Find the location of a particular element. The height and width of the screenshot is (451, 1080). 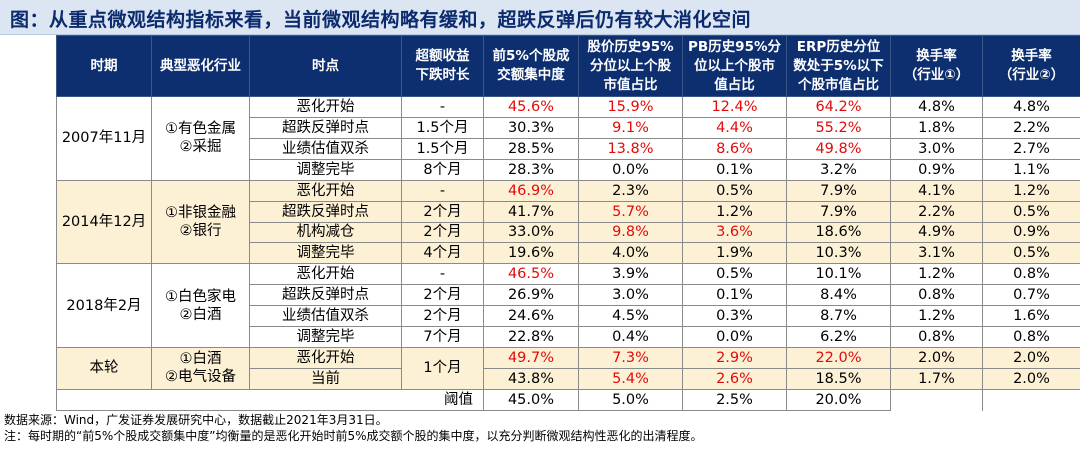

turnover2-cell: 0.7% is located at coordinates (1031, 295).